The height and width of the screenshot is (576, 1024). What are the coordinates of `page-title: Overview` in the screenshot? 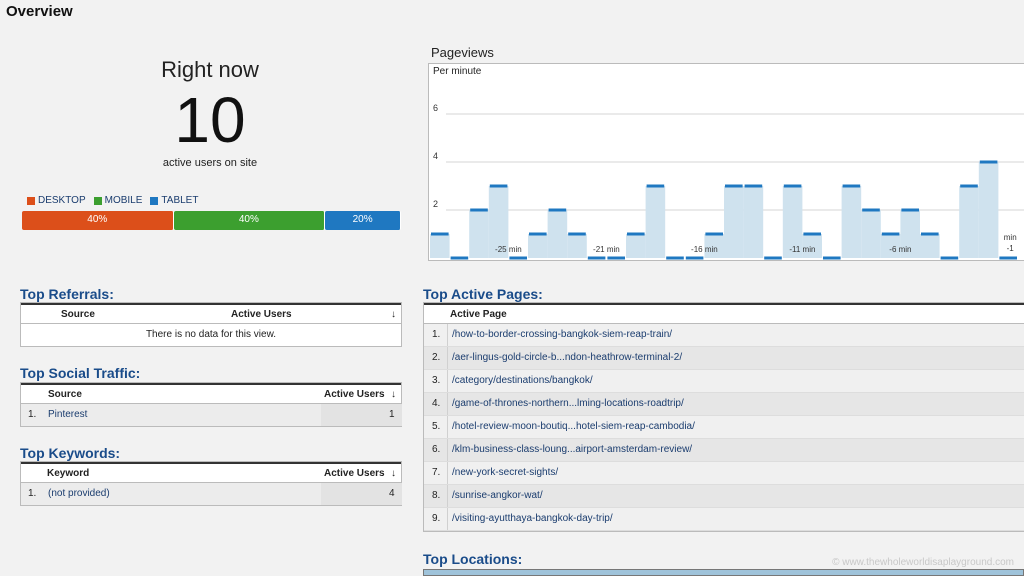 It's located at (39, 11).